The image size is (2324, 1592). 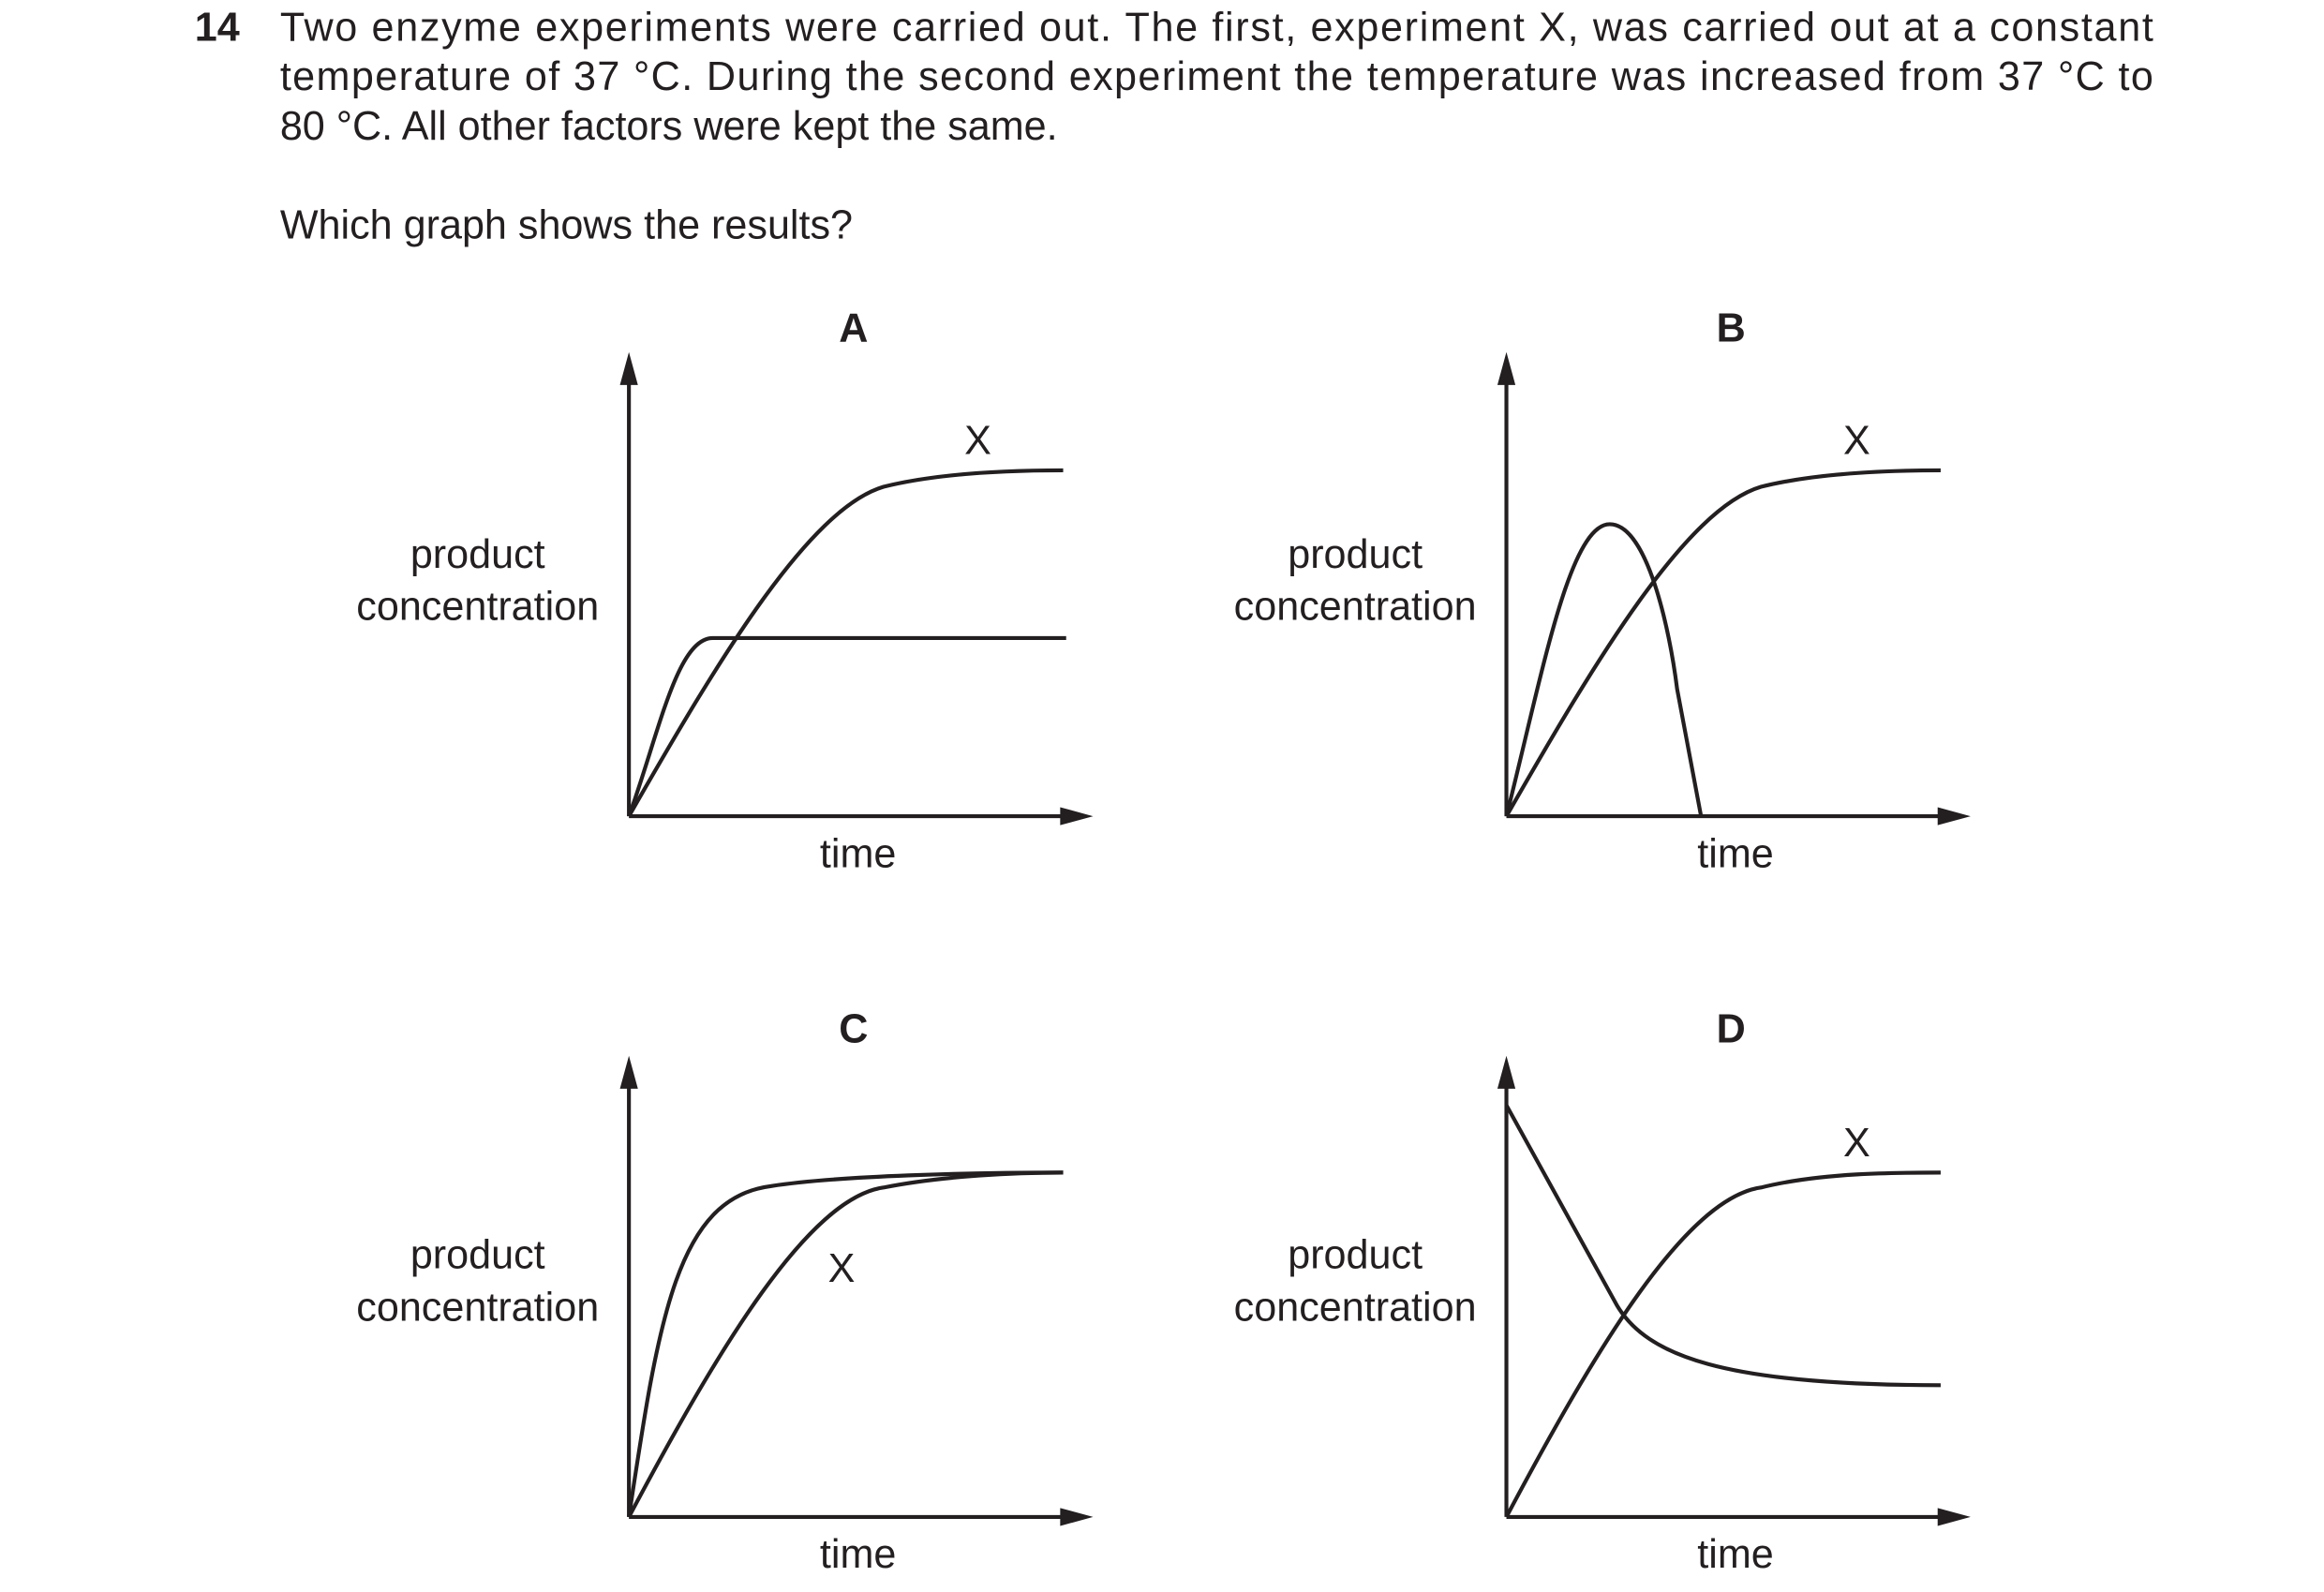 What do you see at coordinates (1731, 1028) in the screenshot?
I see `graph-label: D` at bounding box center [1731, 1028].